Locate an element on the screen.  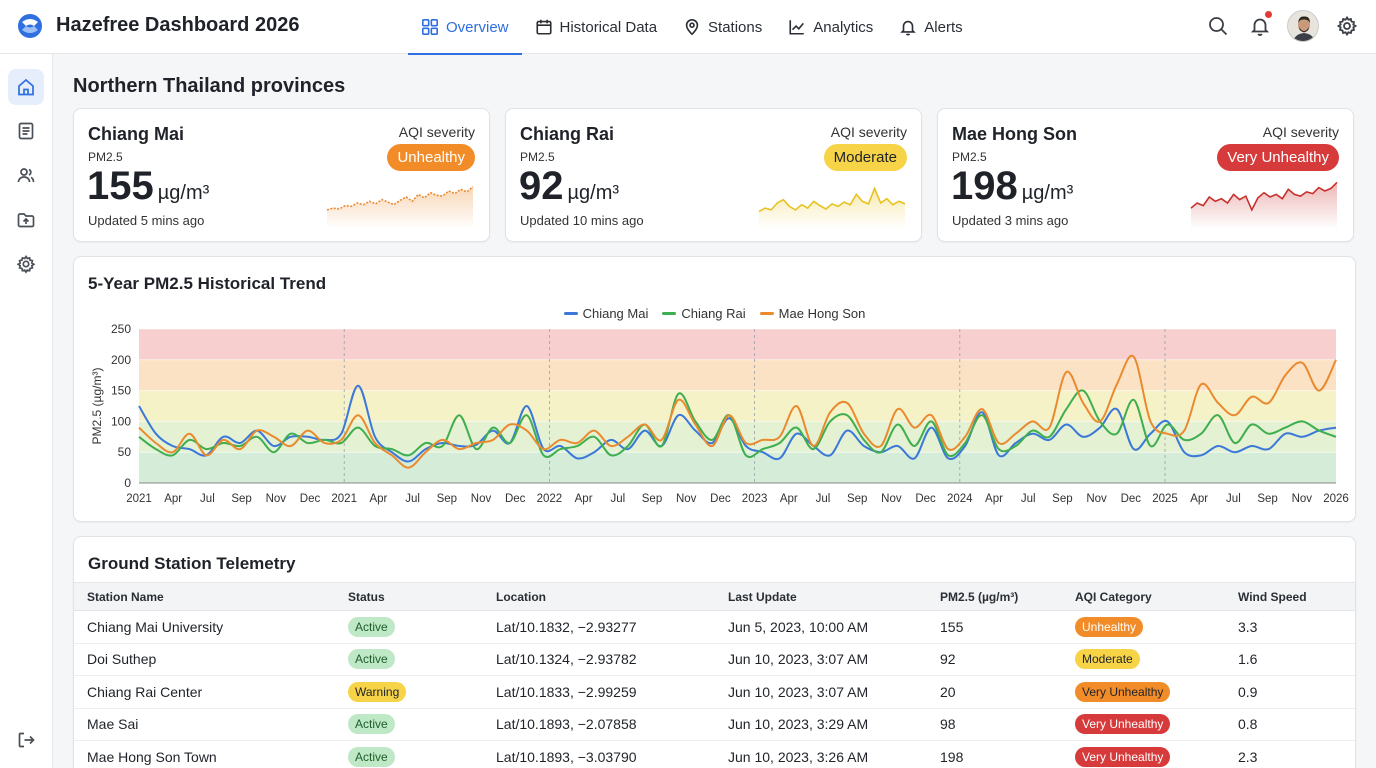
aqi-badge: Moderate is located at coordinates (1107, 659).